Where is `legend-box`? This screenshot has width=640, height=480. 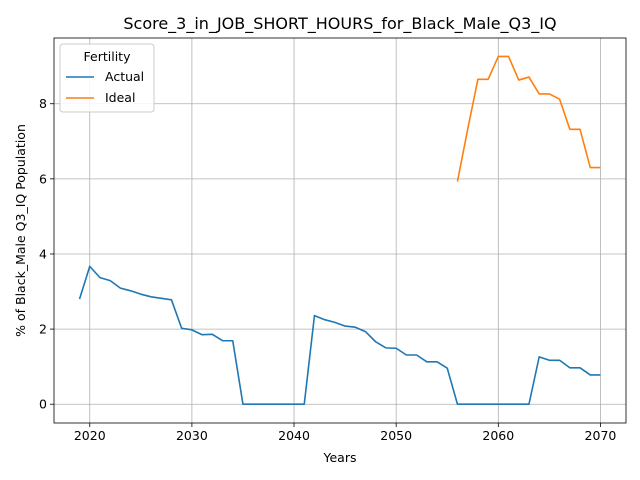
legend-box is located at coordinates (107, 78).